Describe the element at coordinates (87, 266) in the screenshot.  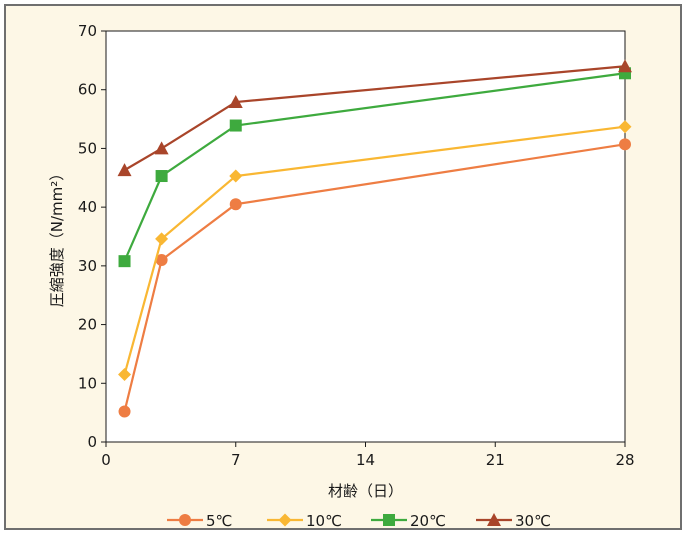
I see `y-tick-label: 30` at that location.